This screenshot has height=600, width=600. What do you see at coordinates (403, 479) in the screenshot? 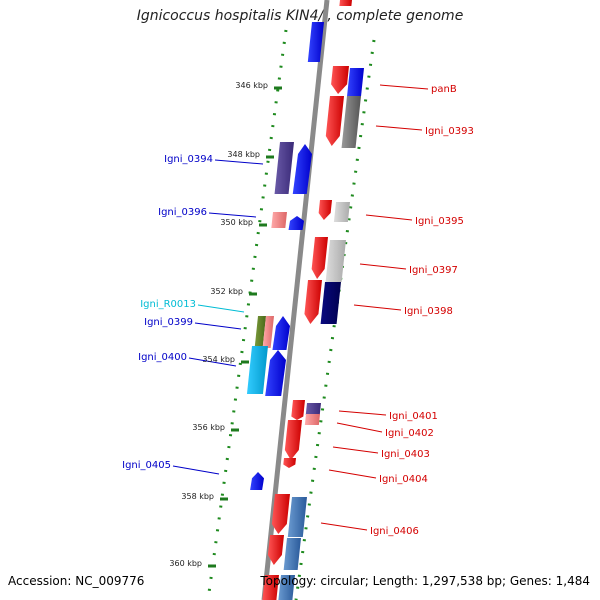
I see `gene-label: Igni_0404` at bounding box center [403, 479].